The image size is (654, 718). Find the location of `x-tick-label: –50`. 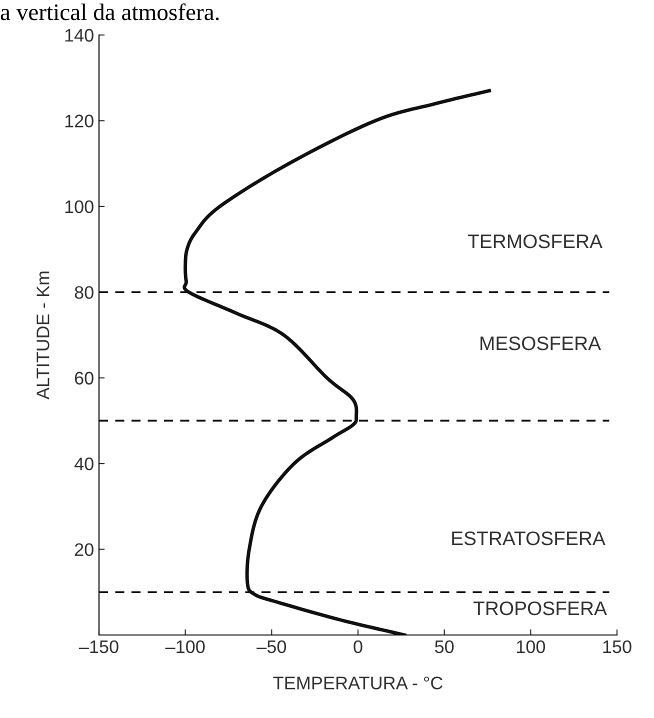

x-tick-label: –50 is located at coordinates (271, 647).